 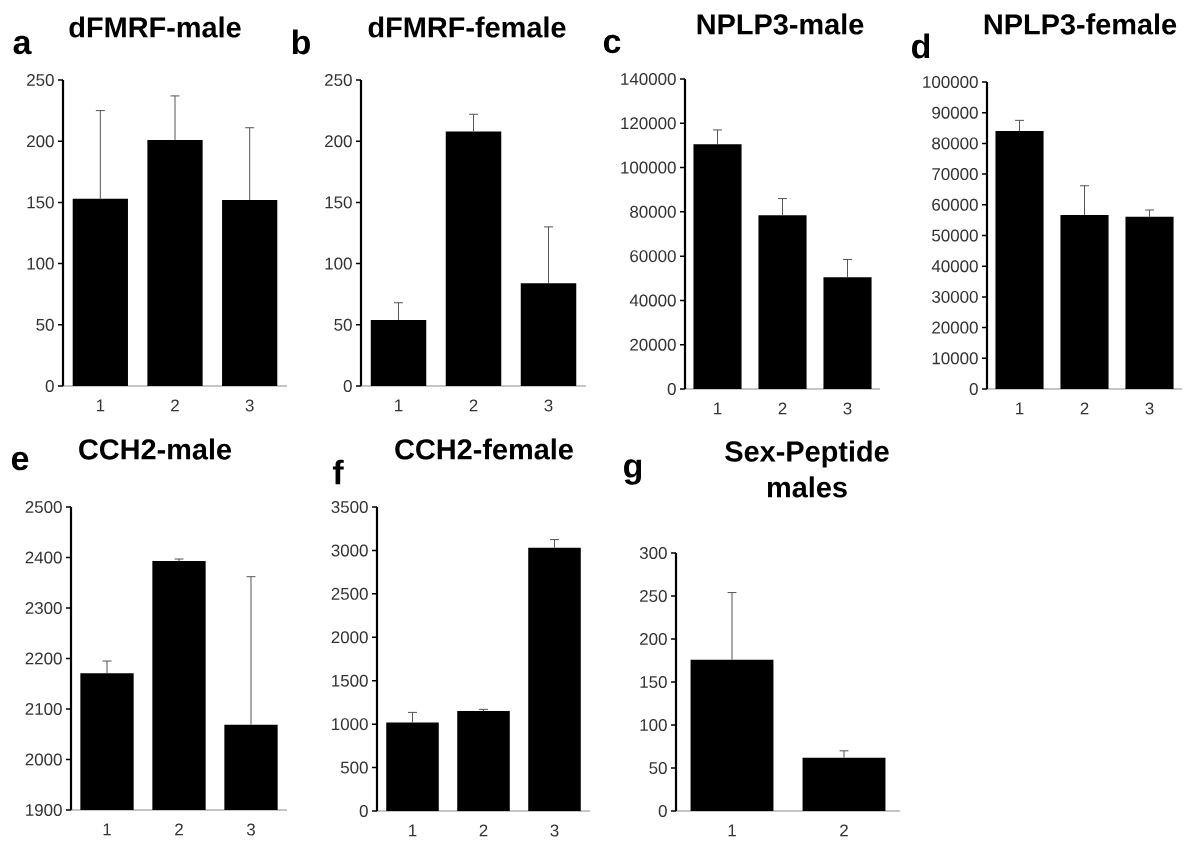 I want to click on y-tick-label: 2400, so click(x=43, y=557).